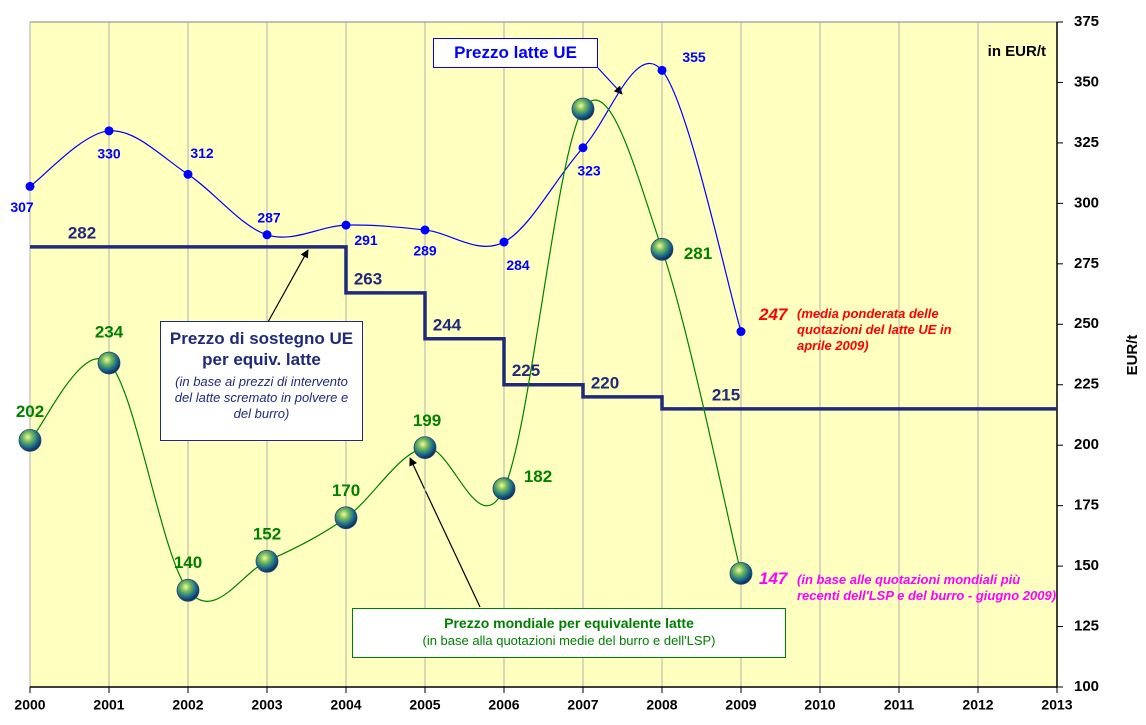 Image resolution: width=1146 pixels, height=725 pixels. I want to click on unit-note: in EUR/t, so click(1017, 51).